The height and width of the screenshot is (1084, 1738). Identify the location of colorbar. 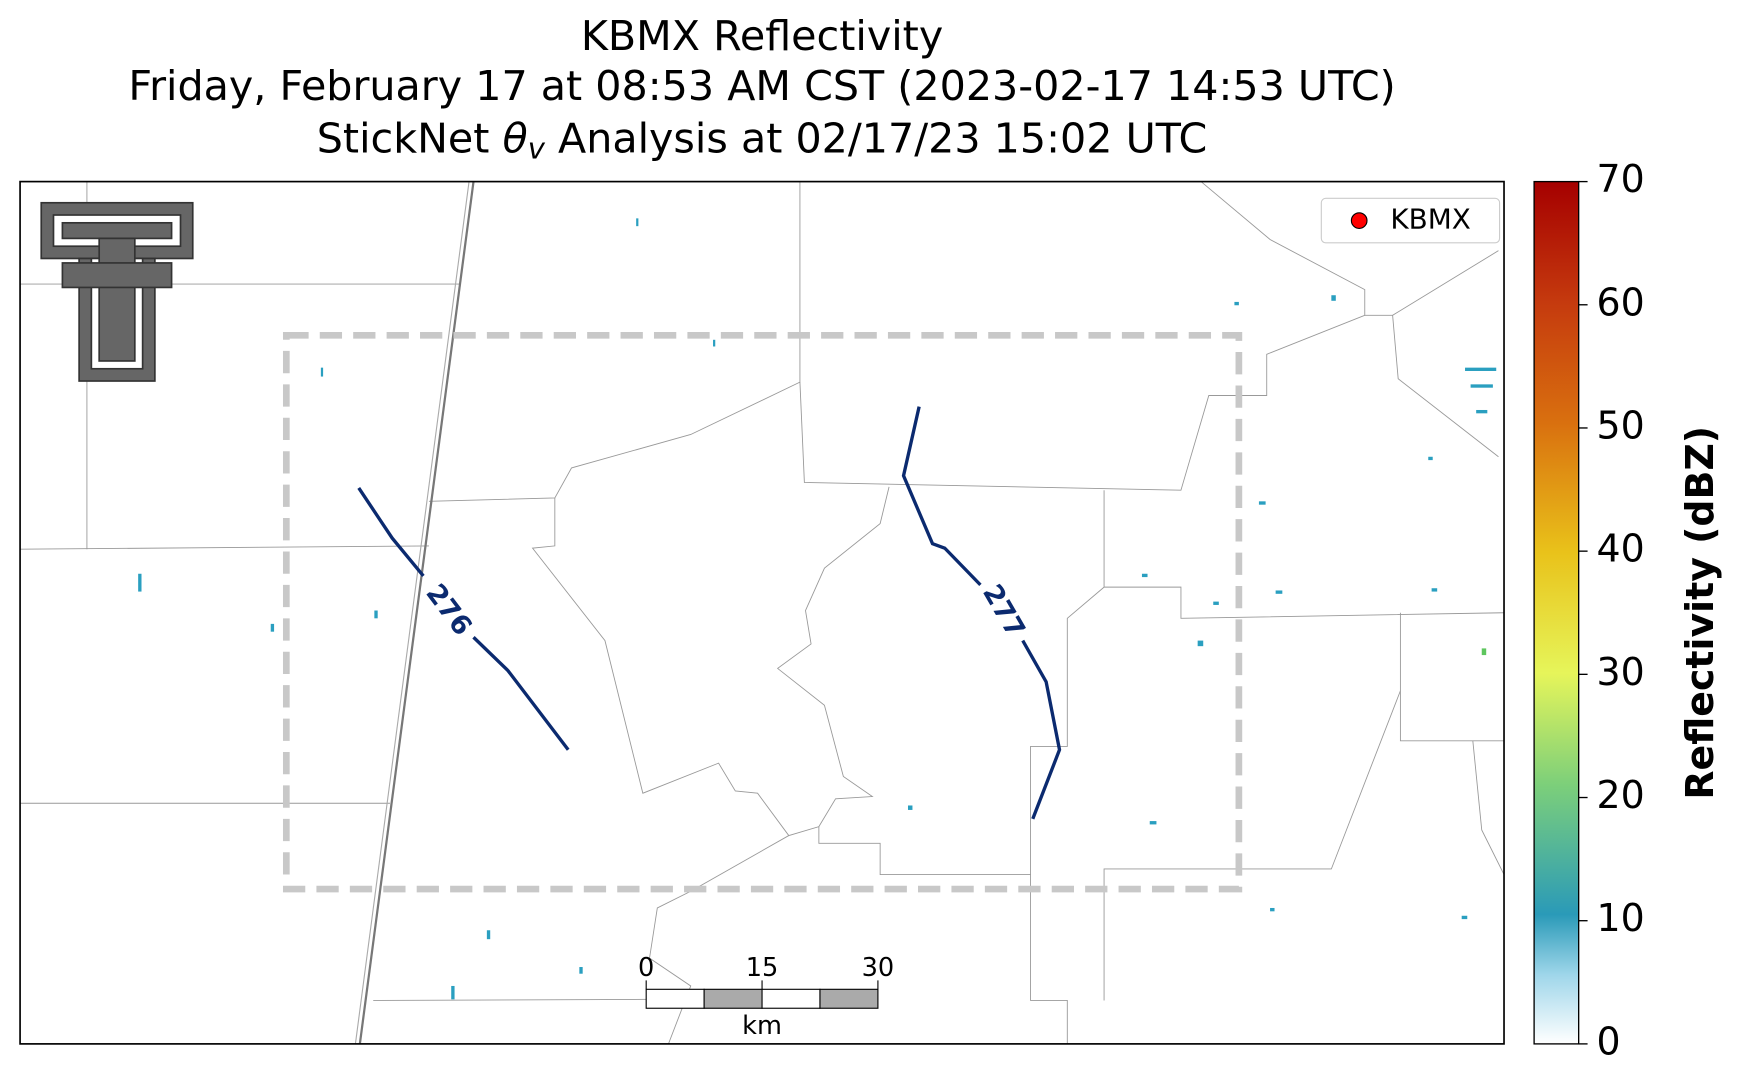
(1556, 612).